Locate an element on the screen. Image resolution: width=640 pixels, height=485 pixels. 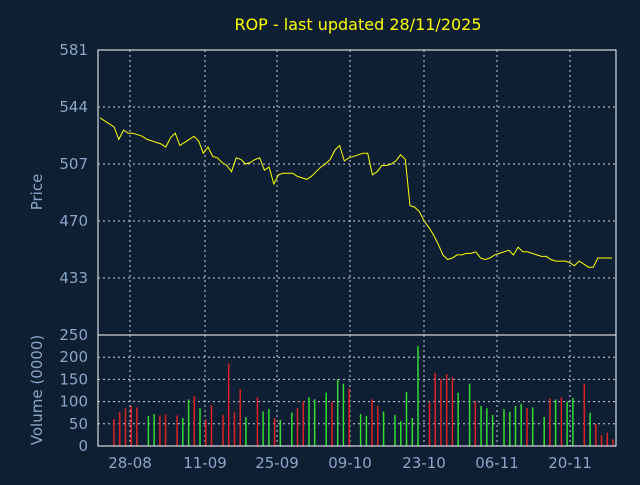
volume-y-tick-label: 150 is located at coordinates (73, 379).